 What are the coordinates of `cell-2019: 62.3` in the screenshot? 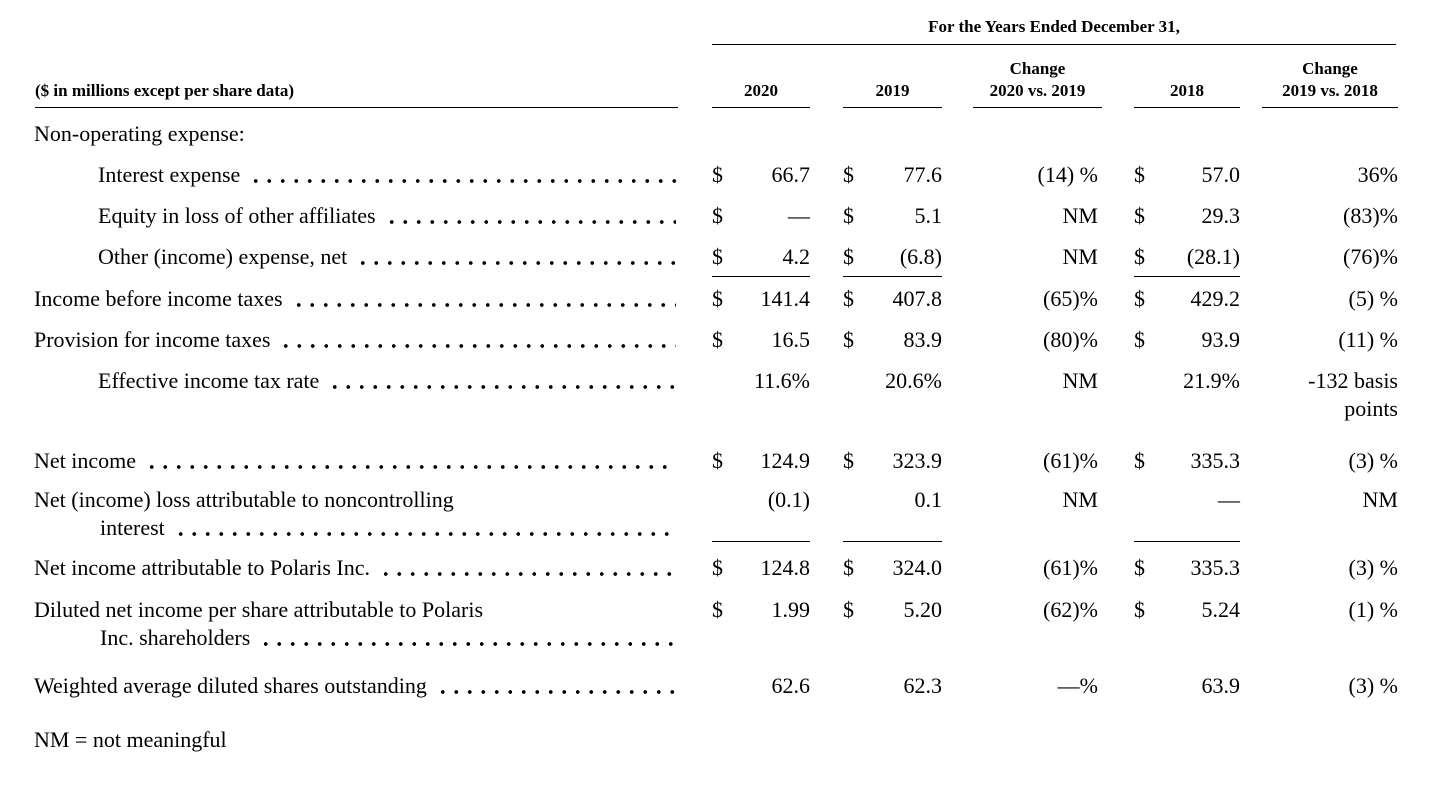 It's located at (923, 685).